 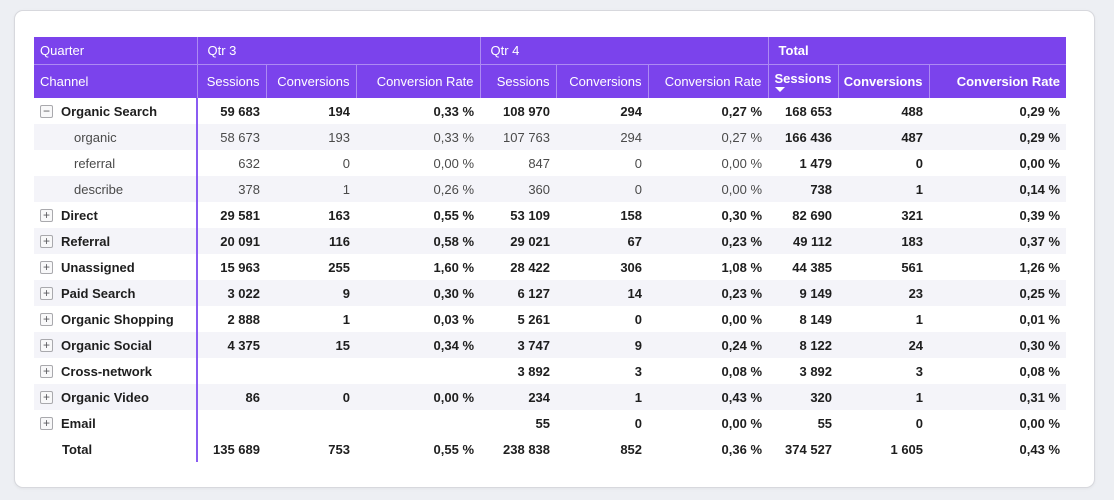 What do you see at coordinates (454, 345) in the screenshot?
I see `data-cell: 0,34 %` at bounding box center [454, 345].